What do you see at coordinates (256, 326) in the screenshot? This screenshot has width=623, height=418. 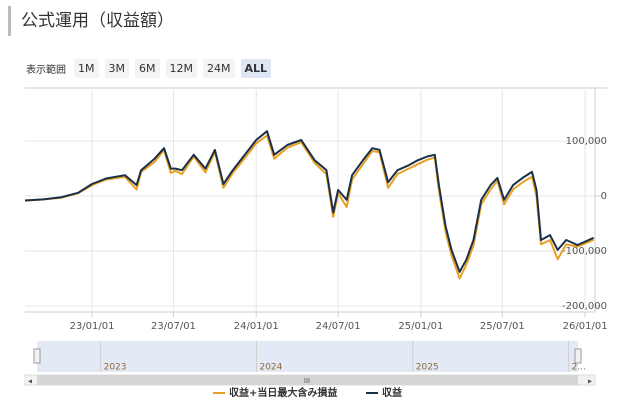 I see `x-tick-label: 24/01/01` at bounding box center [256, 326].